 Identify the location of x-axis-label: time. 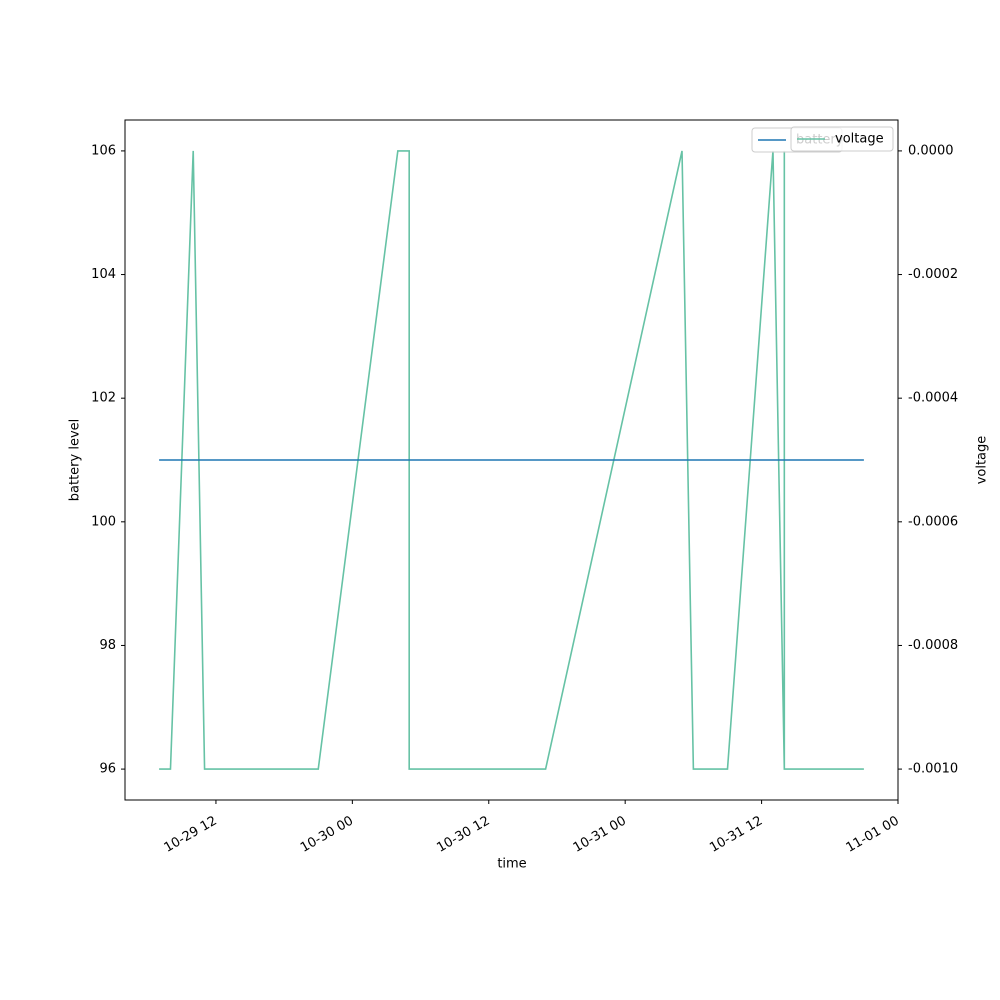
(511, 864).